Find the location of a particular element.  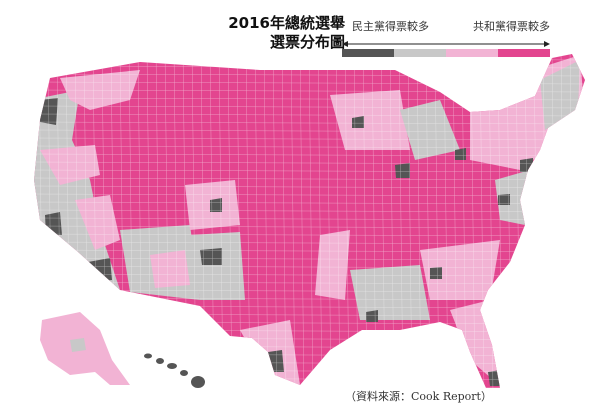

legend-swatches is located at coordinates (446, 53).